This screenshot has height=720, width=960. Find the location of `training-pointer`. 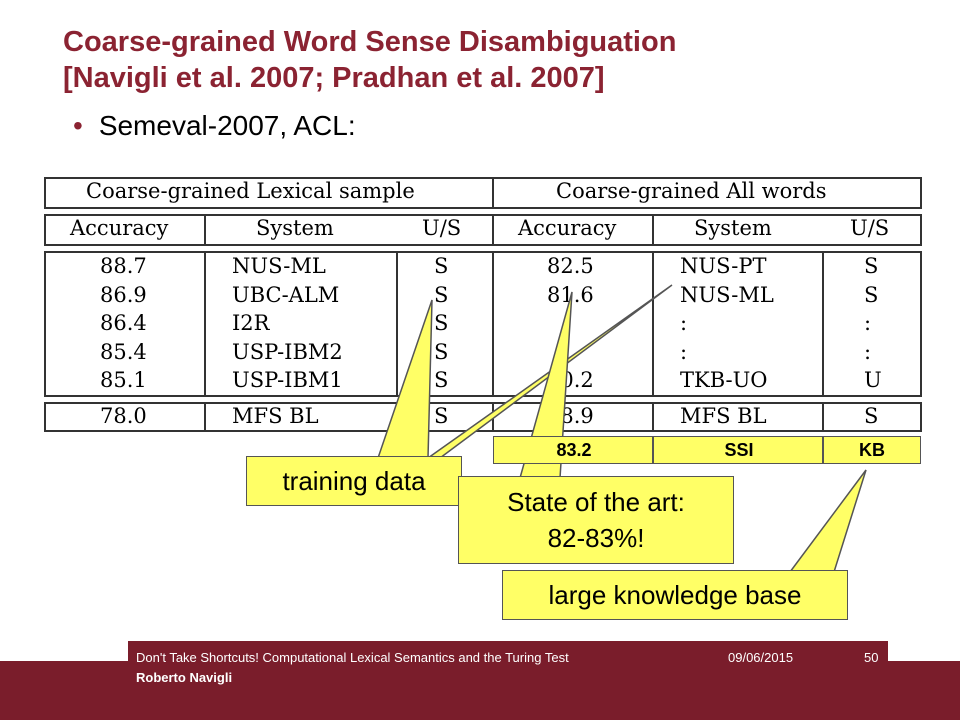

training-pointer is located at coordinates (404, 379).